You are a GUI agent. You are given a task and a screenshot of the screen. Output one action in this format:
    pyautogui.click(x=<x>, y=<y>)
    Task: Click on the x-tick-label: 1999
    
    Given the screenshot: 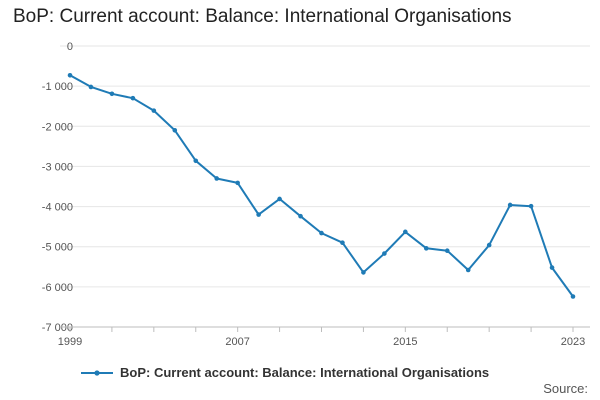 What is the action you would take?
    pyautogui.click(x=70, y=342)
    